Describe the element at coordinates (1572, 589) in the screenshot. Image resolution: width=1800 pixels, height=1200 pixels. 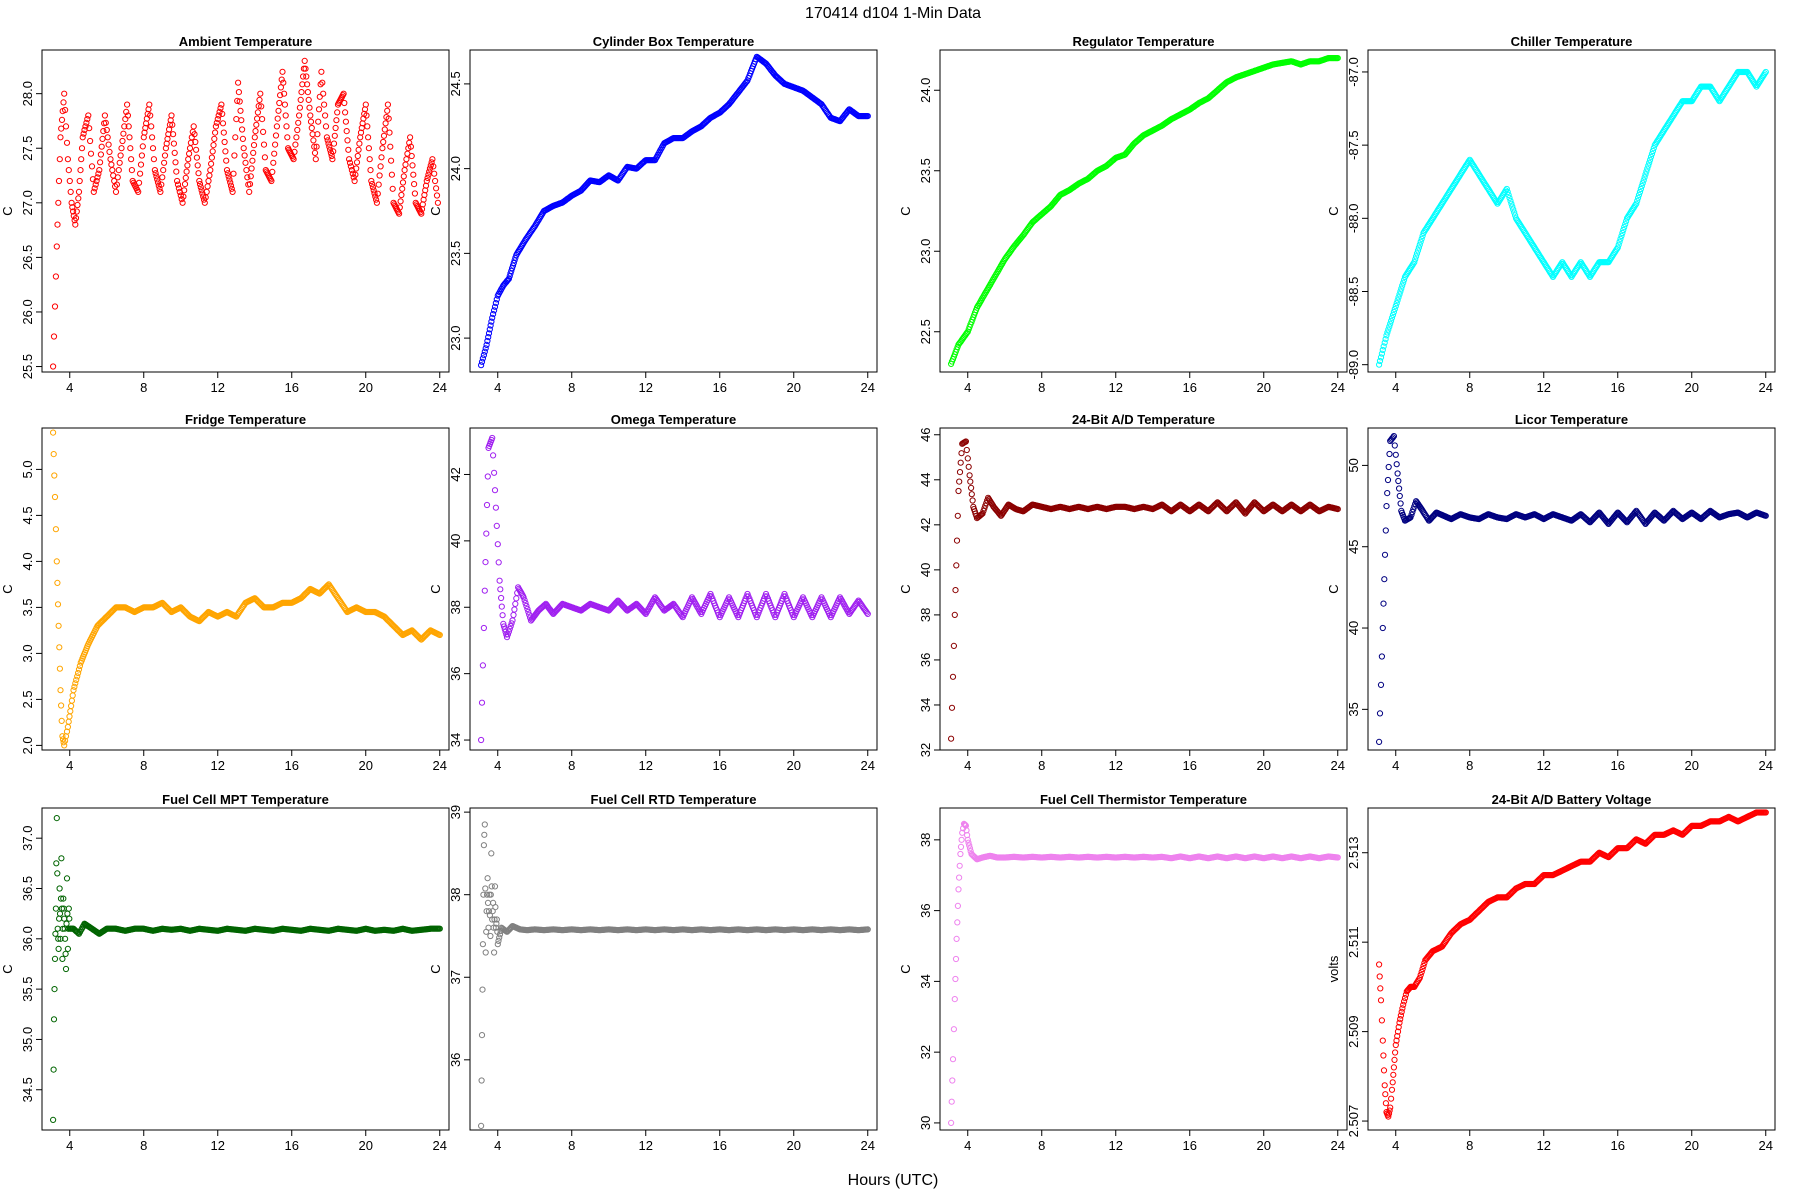
I see `series-points` at that location.